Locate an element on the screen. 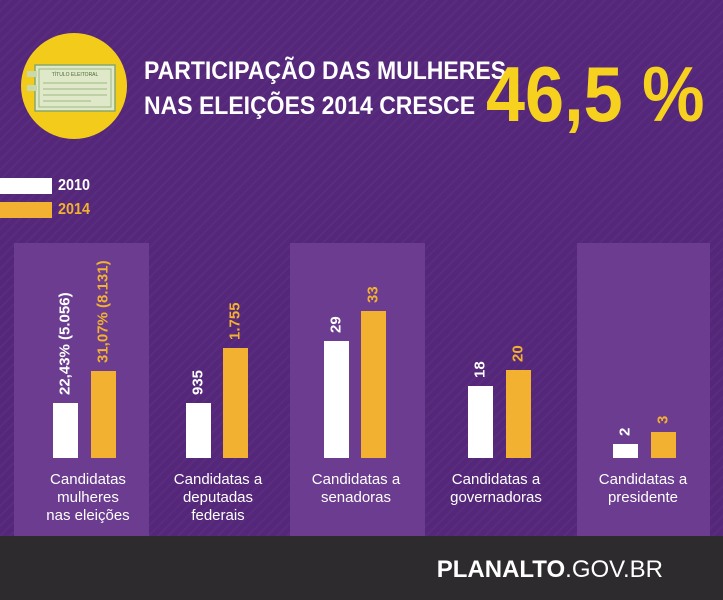 This screenshot has height=600, width=723. value-label-2014-deputadas: 1.755 is located at coordinates (234, 321).